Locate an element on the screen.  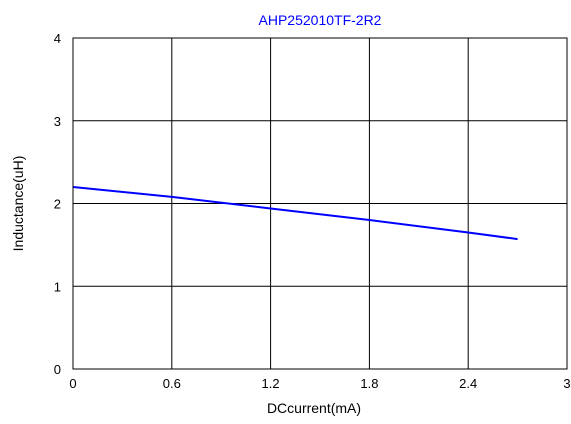
x-tick-label: 2.4 is located at coordinates (468, 383).